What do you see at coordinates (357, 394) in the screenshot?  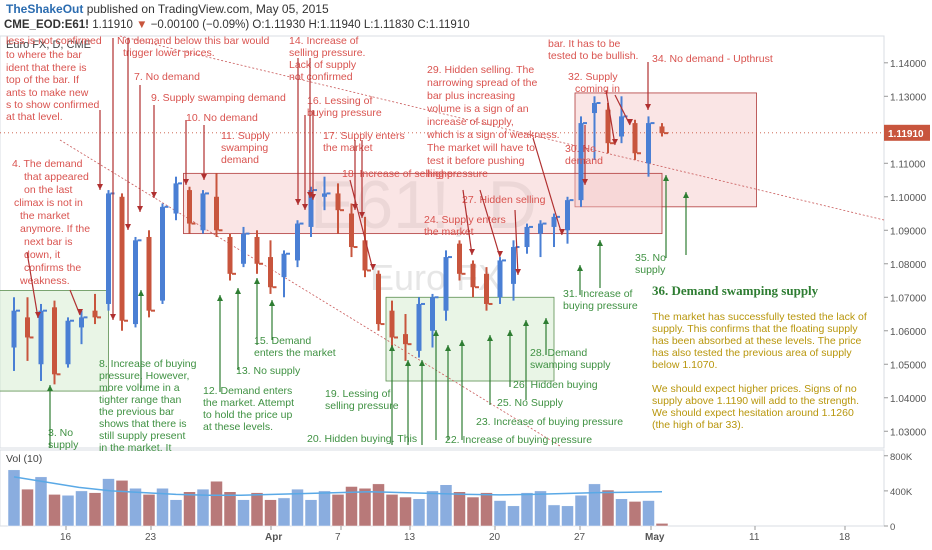 I see `annotation-note-green: 19. Lessing of` at bounding box center [357, 394].